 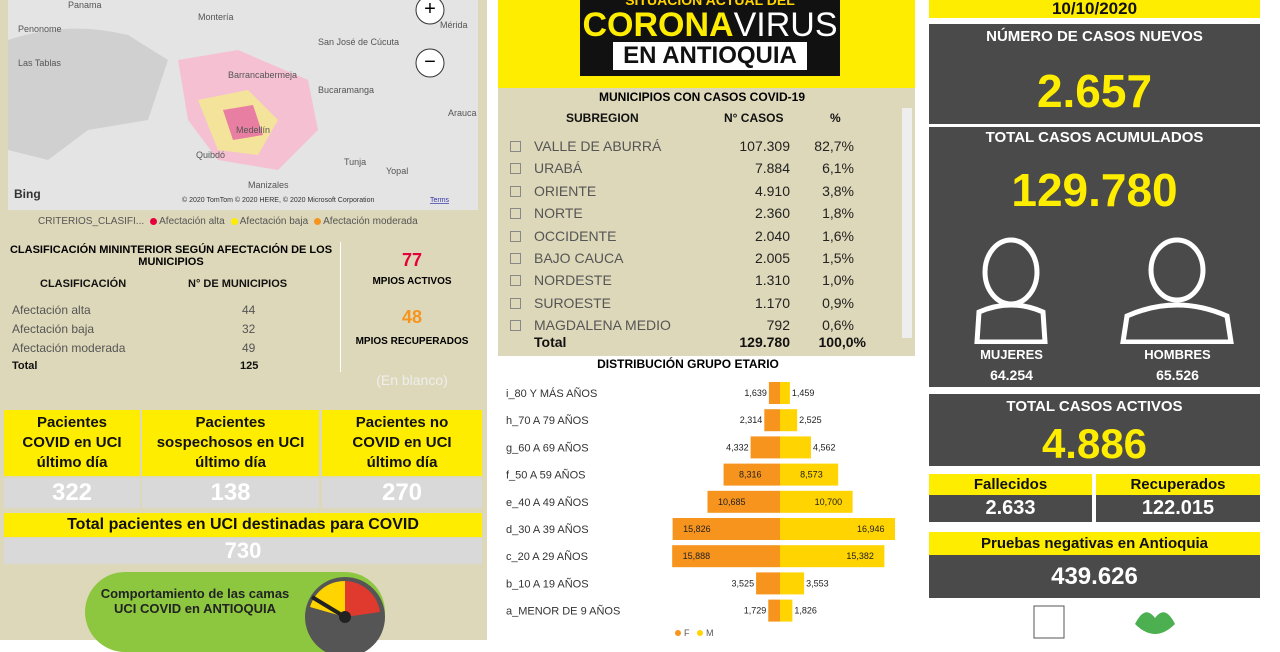 I want to click on cell: 2.040, so click(x=772, y=235).